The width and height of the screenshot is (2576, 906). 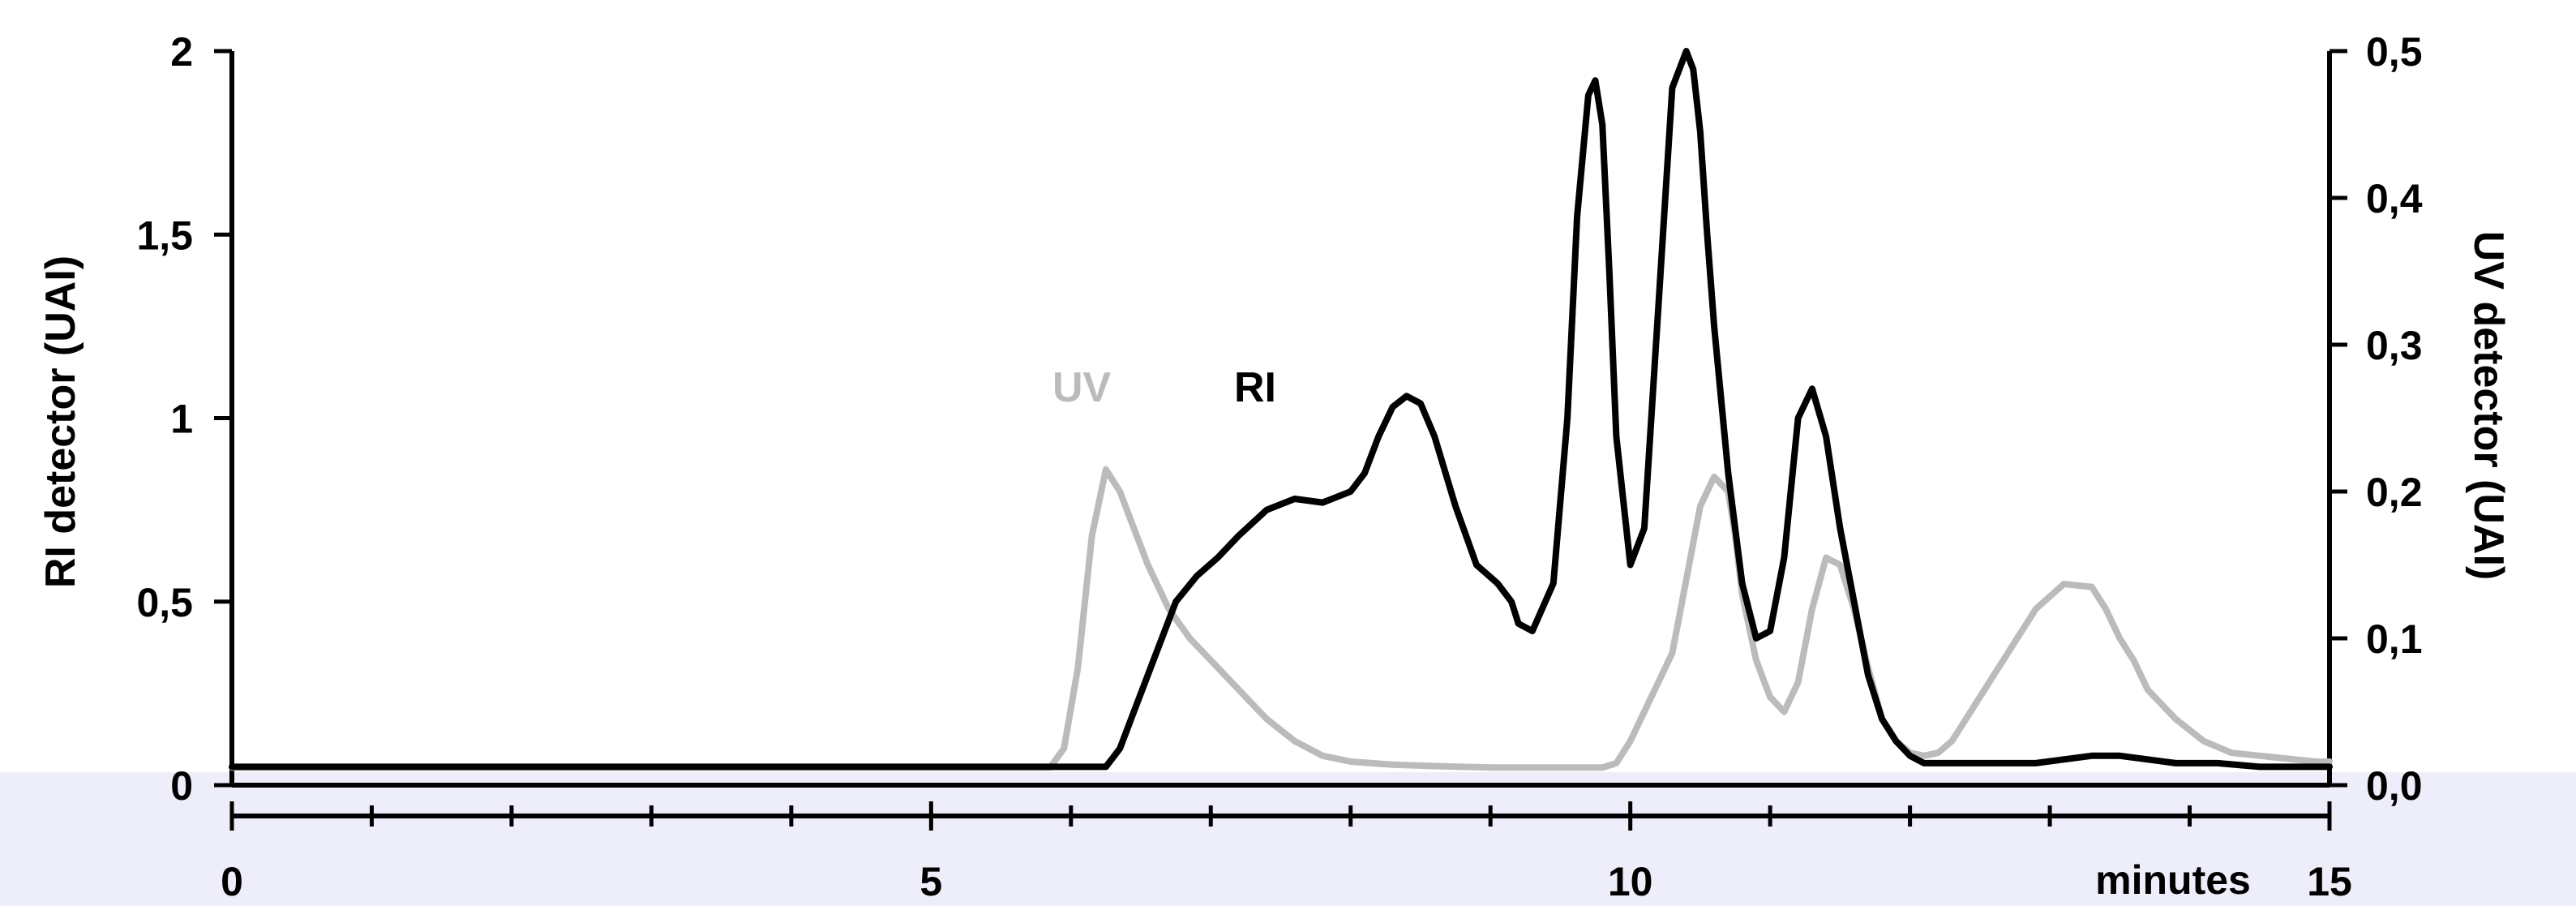 I want to click on x-tick-label: 0, so click(x=232, y=882).